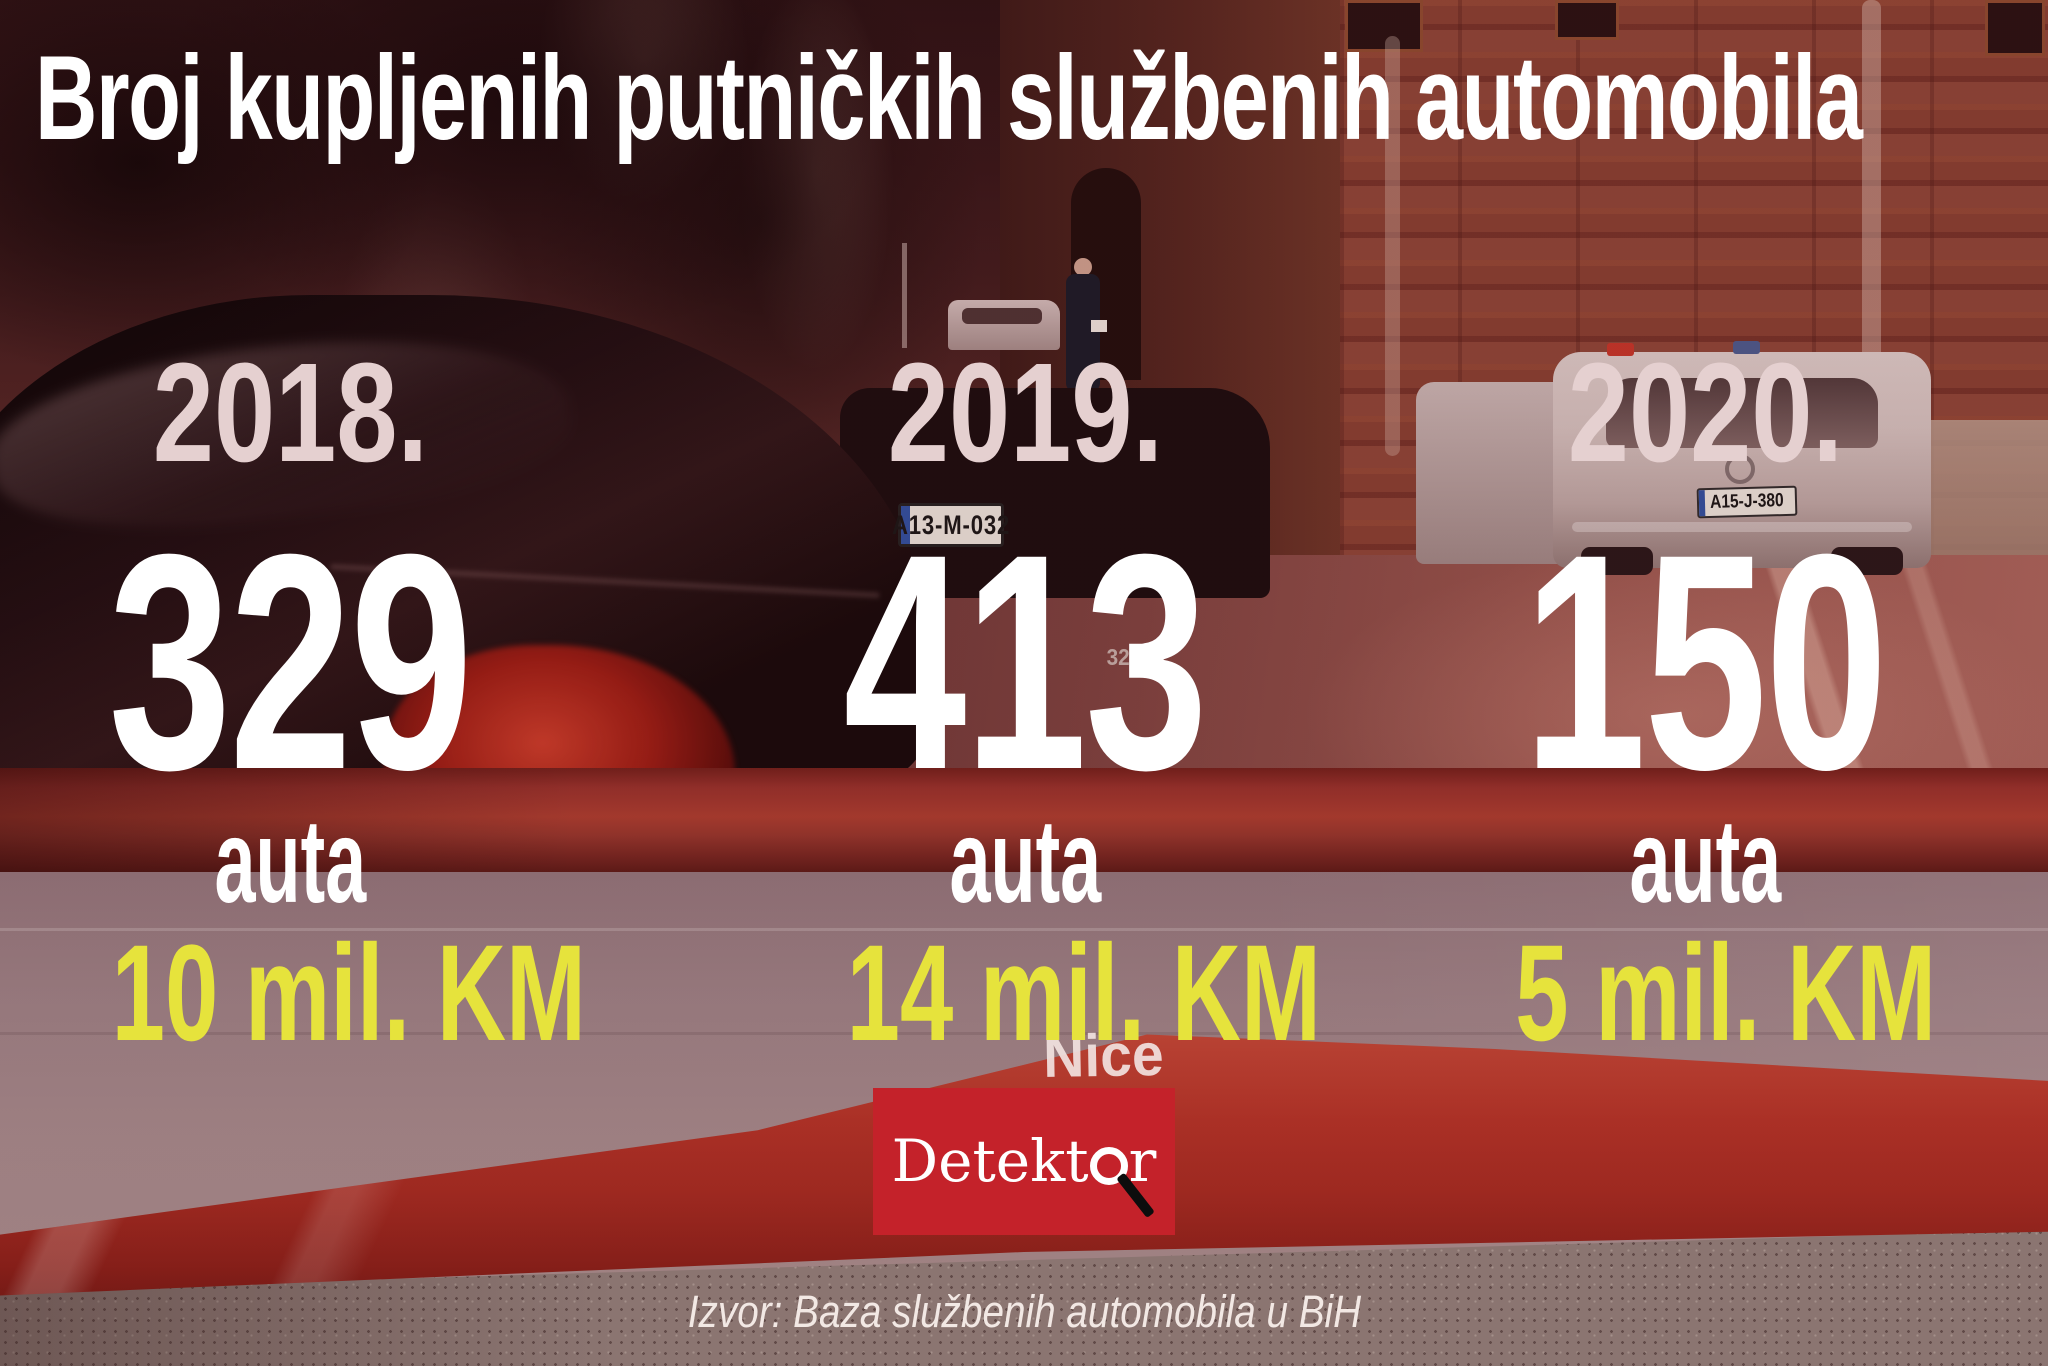 Image resolution: width=2048 pixels, height=1366 pixels. I want to click on pedestrian-head, so click(1083, 267).